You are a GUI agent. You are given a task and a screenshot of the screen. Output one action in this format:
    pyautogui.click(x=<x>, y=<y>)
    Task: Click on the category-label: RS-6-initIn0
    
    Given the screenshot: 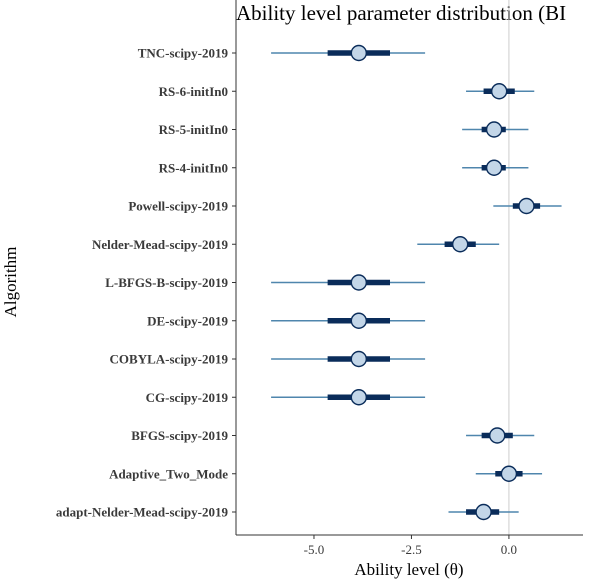 What is the action you would take?
    pyautogui.click(x=193, y=91)
    